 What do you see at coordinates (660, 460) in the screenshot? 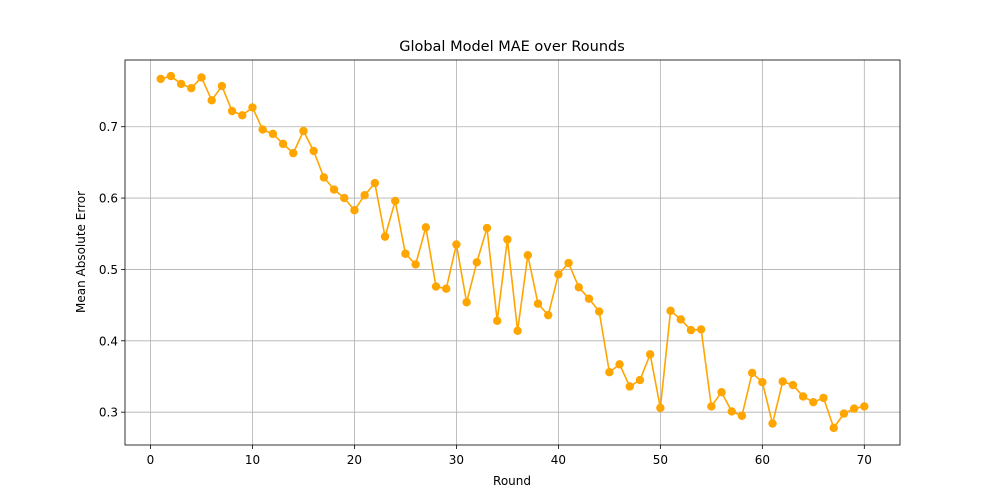
I see `x-tick-label: 50` at bounding box center [660, 460].